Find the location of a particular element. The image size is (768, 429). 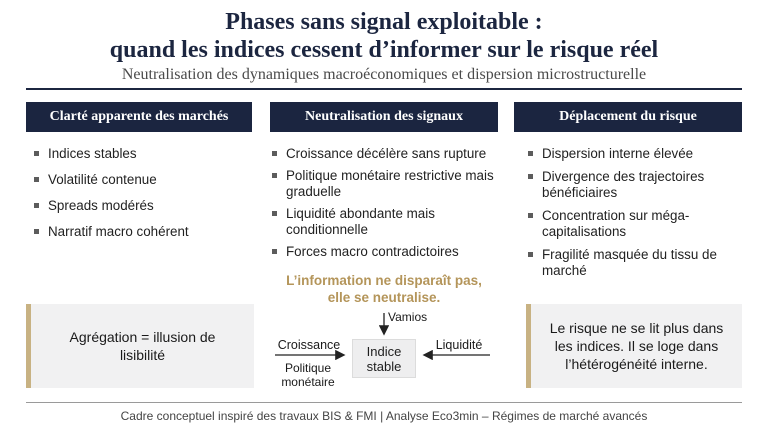

aggregation-callout-line-1: Agrégation = illusion de is located at coordinates (142, 337).